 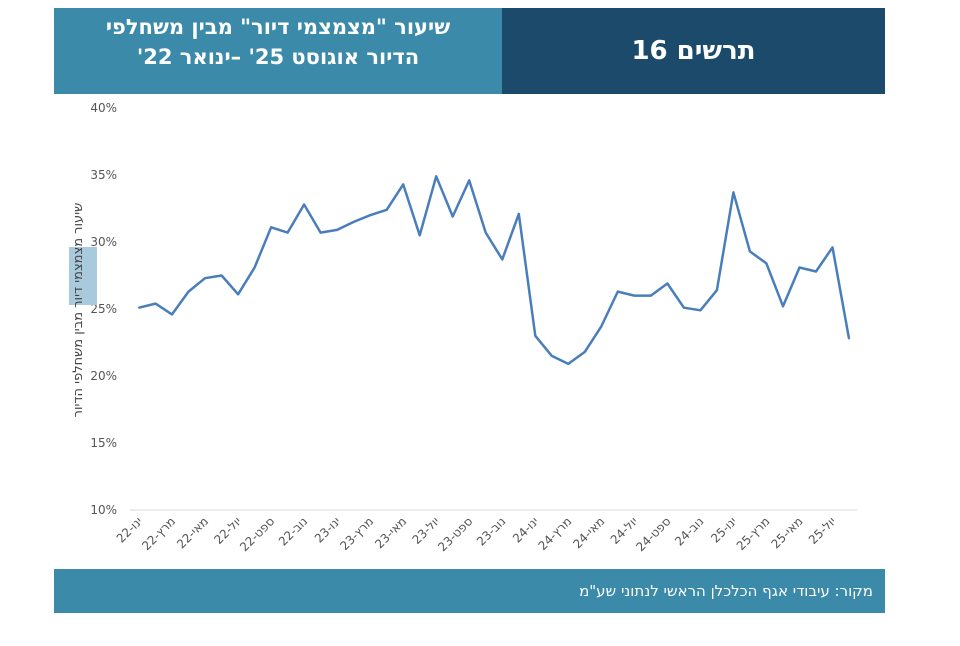 What do you see at coordinates (103, 108) in the screenshot?
I see `y-tick-label: 40%` at bounding box center [103, 108].